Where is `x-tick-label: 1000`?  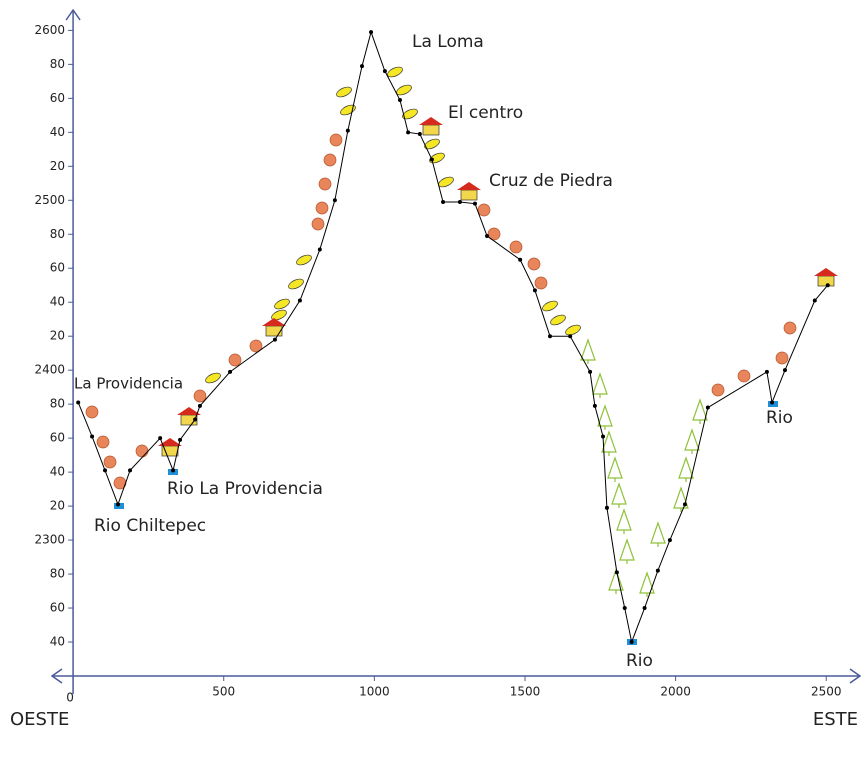
x-tick-label: 1000 is located at coordinates (374, 692).